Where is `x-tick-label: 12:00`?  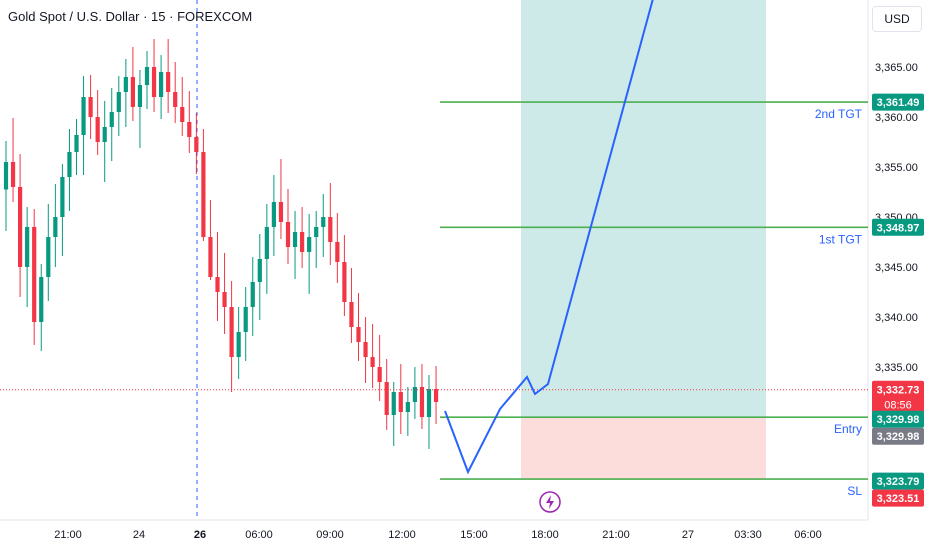
x-tick-label: 12:00 is located at coordinates (402, 535).